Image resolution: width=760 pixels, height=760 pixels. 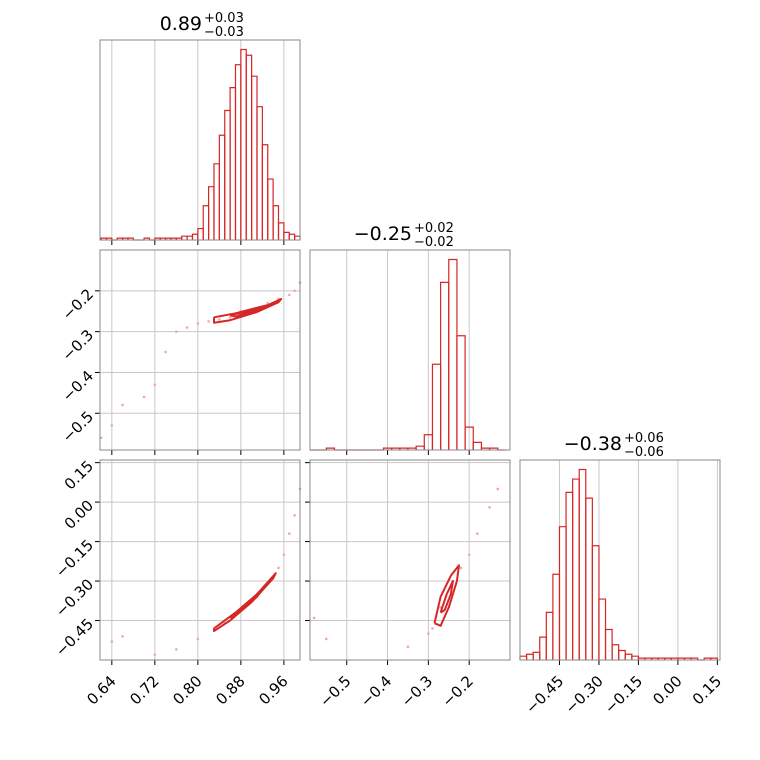 What do you see at coordinates (417, 691) in the screenshot?
I see `x-tick-label: −0.3` at bounding box center [417, 691].